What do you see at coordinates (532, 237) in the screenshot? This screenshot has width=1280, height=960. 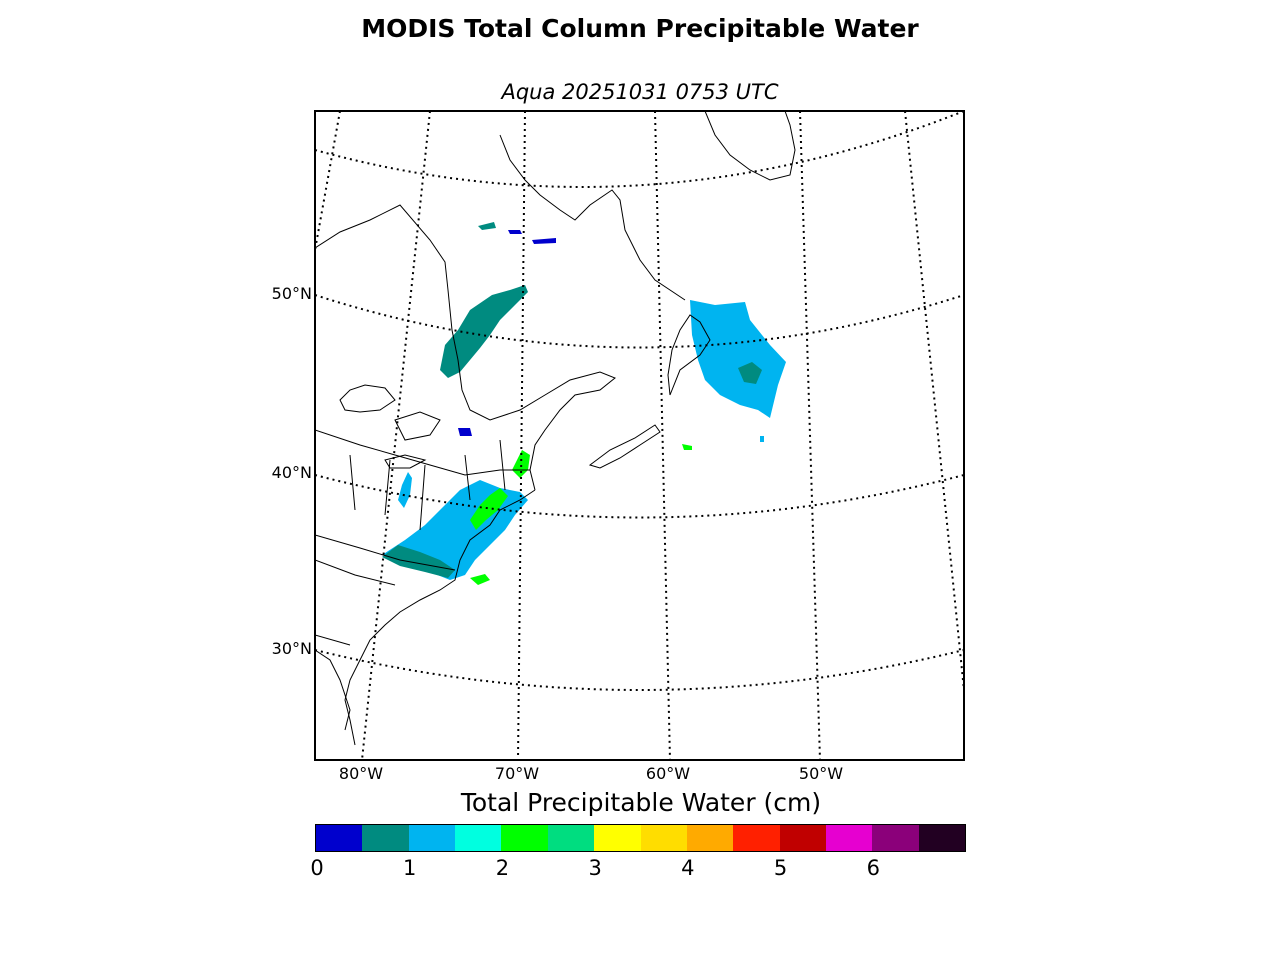 I see `pwv-region-labrador-spots` at bounding box center [532, 237].